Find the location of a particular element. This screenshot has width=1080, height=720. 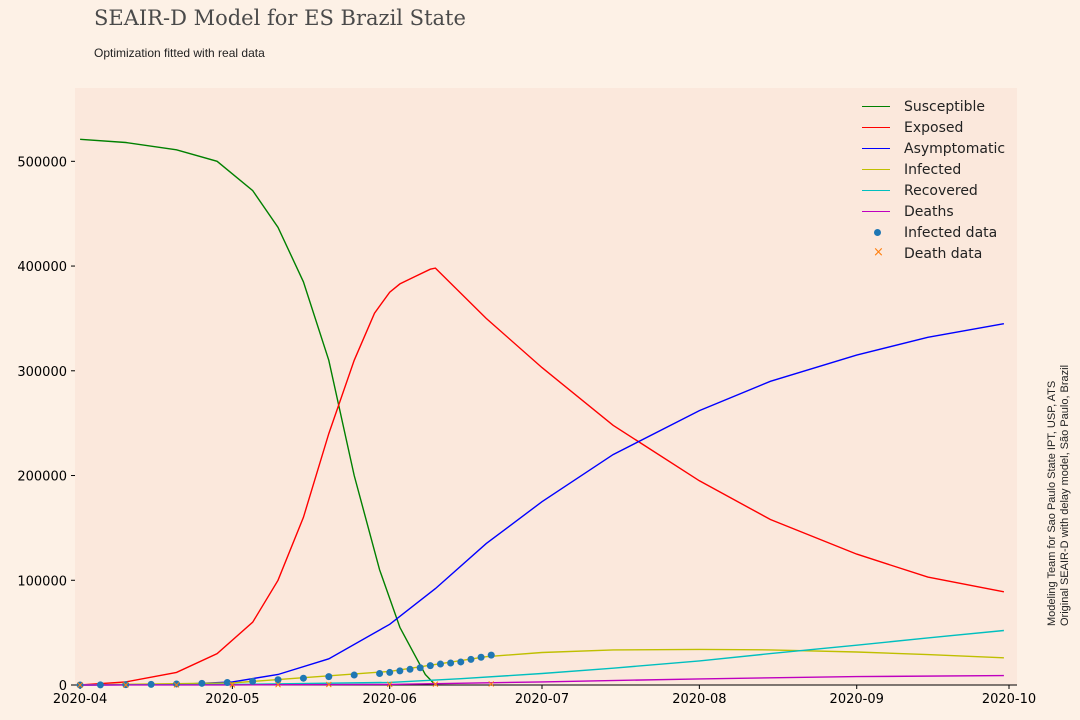

legend-label: Infected data is located at coordinates (951, 232).